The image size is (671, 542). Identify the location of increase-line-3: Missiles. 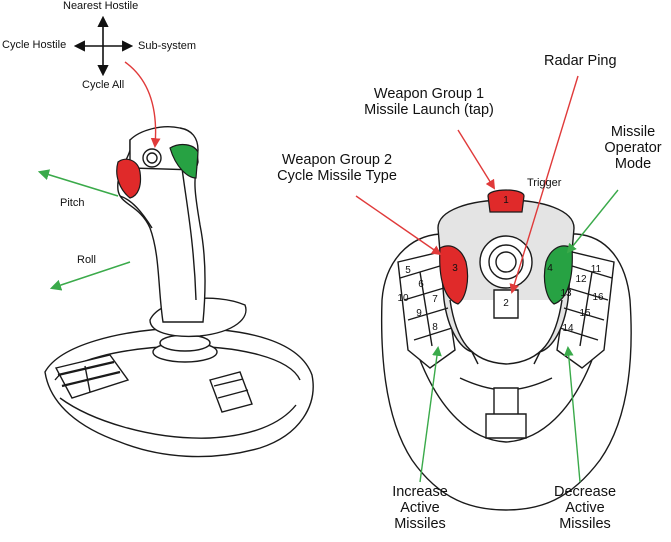
(420, 524).